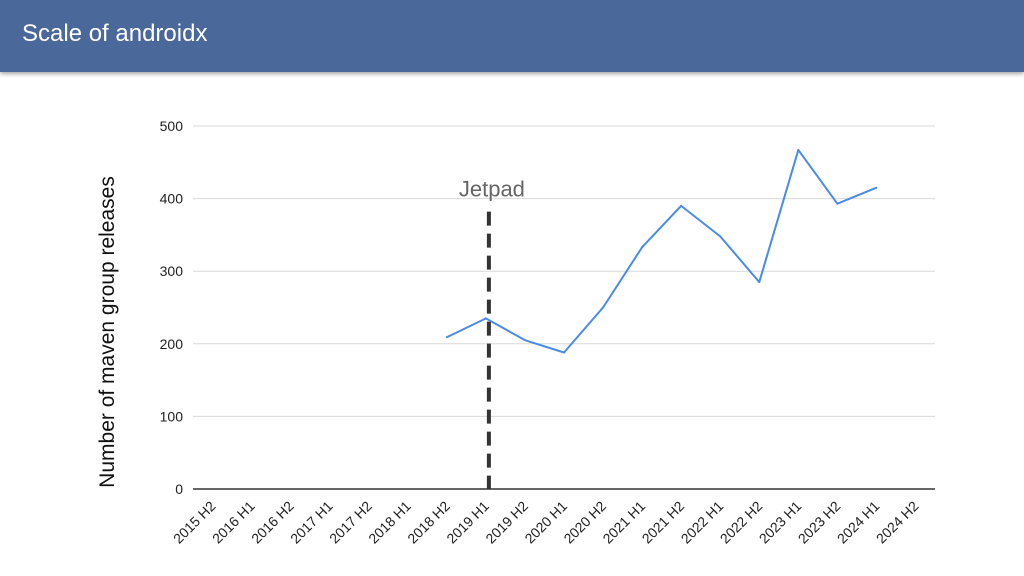 This screenshot has width=1024, height=576. Describe the element at coordinates (172, 344) in the screenshot. I see `y-tick-label: 200` at that location.